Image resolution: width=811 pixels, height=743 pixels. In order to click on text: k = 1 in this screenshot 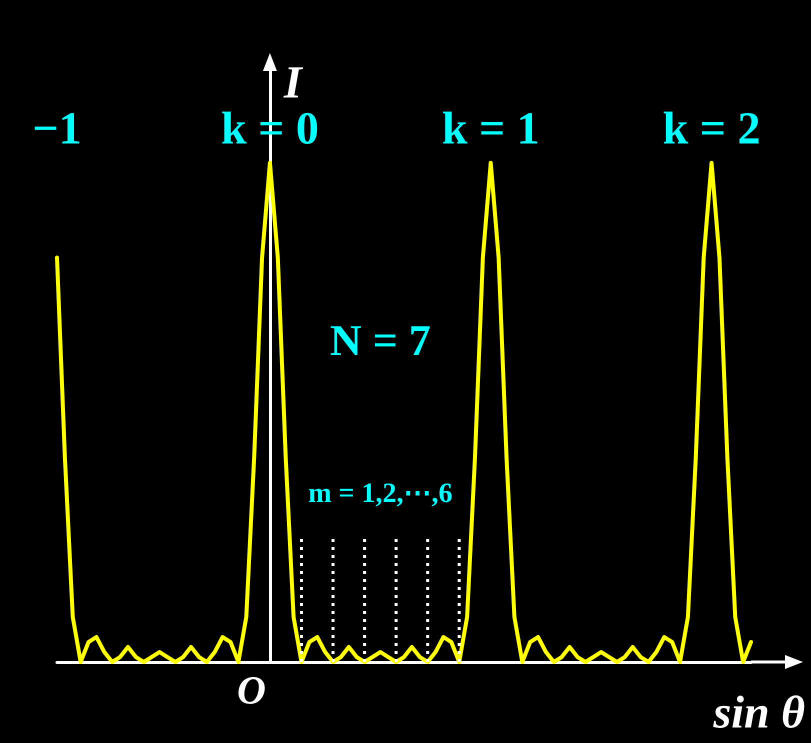, I will do `click(491, 128)`.